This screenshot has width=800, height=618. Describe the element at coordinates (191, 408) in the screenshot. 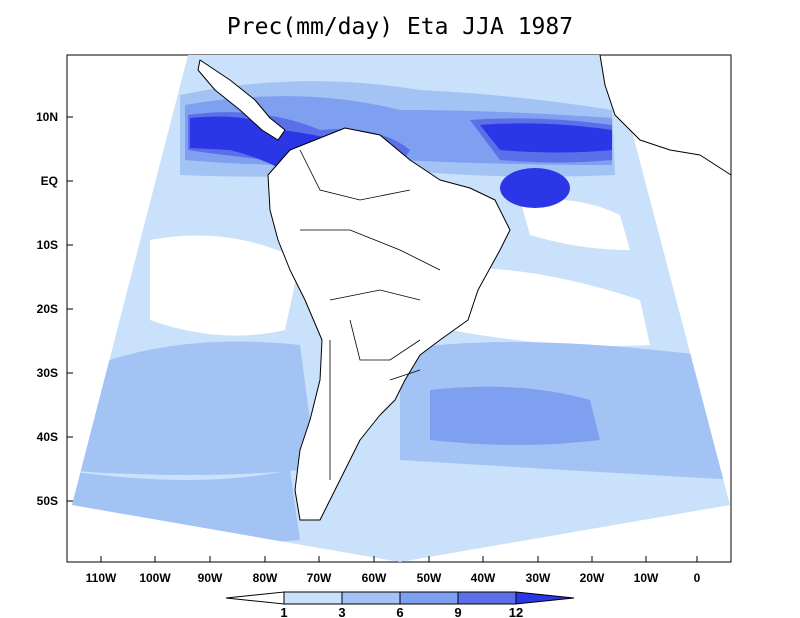

I see `band-3-6-southwest` at that location.